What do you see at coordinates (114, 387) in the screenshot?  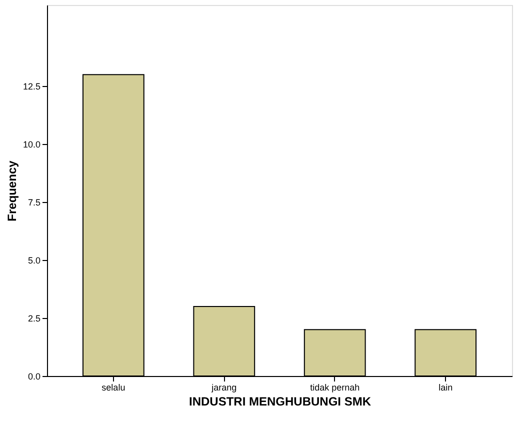 I see `x-tick-label: selalu` at bounding box center [114, 387].